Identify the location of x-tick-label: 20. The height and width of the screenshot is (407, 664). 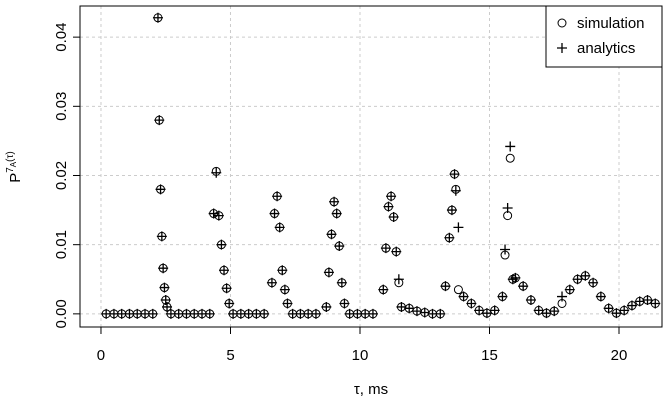
(619, 355).